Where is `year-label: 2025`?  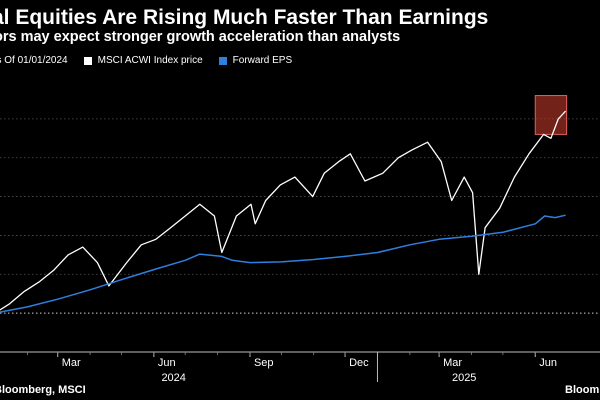 year-label: 2025 is located at coordinates (464, 378).